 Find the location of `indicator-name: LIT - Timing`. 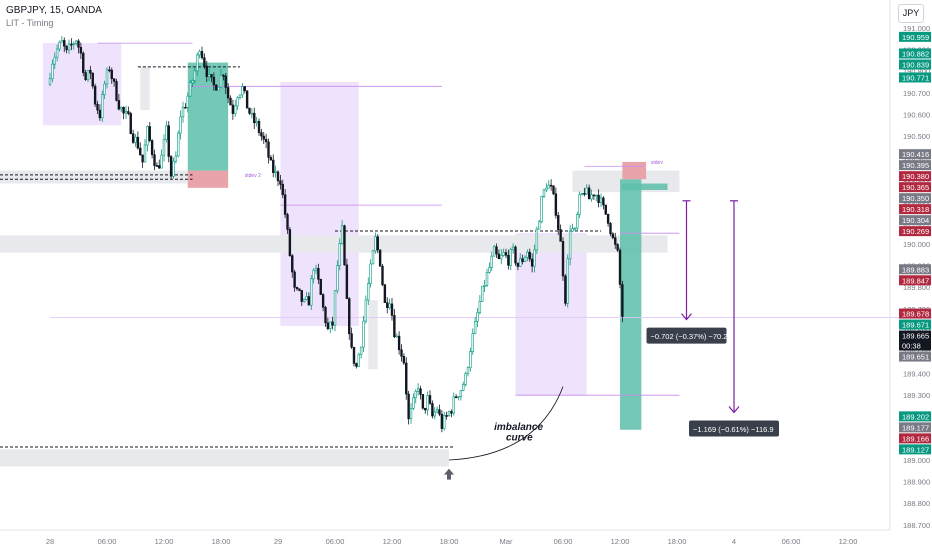

indicator-name: LIT - Timing is located at coordinates (30, 23).